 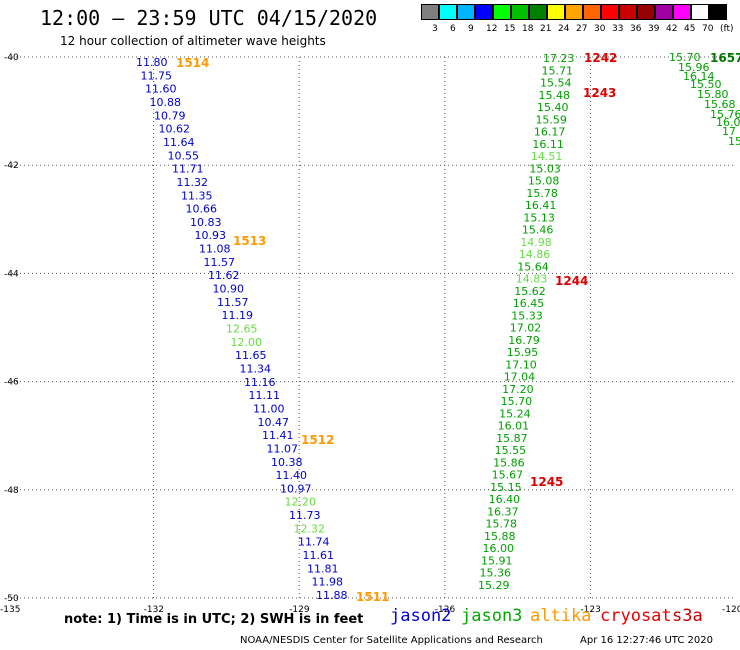 What do you see at coordinates (317, 440) in the screenshot?
I see `pass-time-label: 1512` at bounding box center [317, 440].